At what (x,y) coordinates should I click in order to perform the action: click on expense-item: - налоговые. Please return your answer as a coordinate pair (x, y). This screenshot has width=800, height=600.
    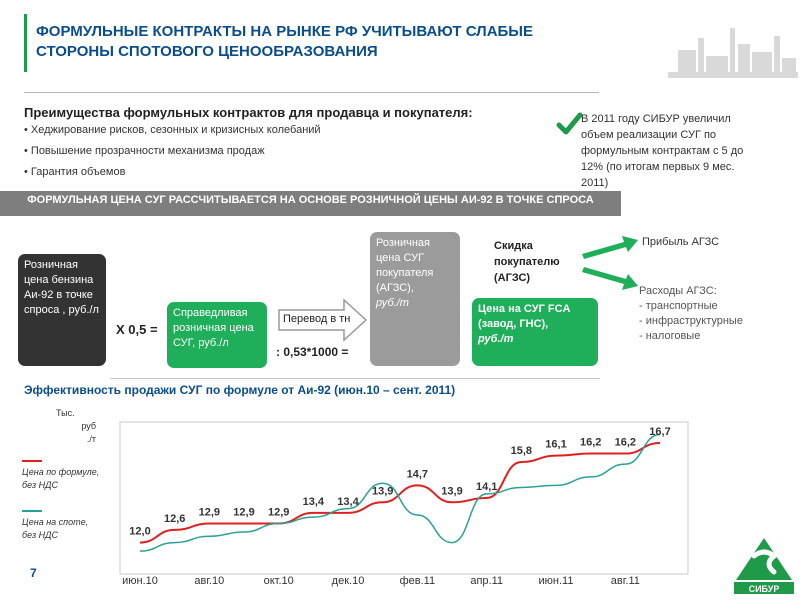
    Looking at the image, I should click on (670, 336).